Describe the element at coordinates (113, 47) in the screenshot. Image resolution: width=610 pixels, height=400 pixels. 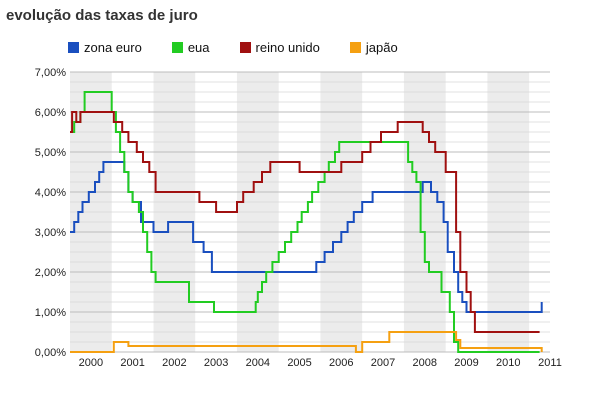
I see `legend-label: zona euro` at that location.